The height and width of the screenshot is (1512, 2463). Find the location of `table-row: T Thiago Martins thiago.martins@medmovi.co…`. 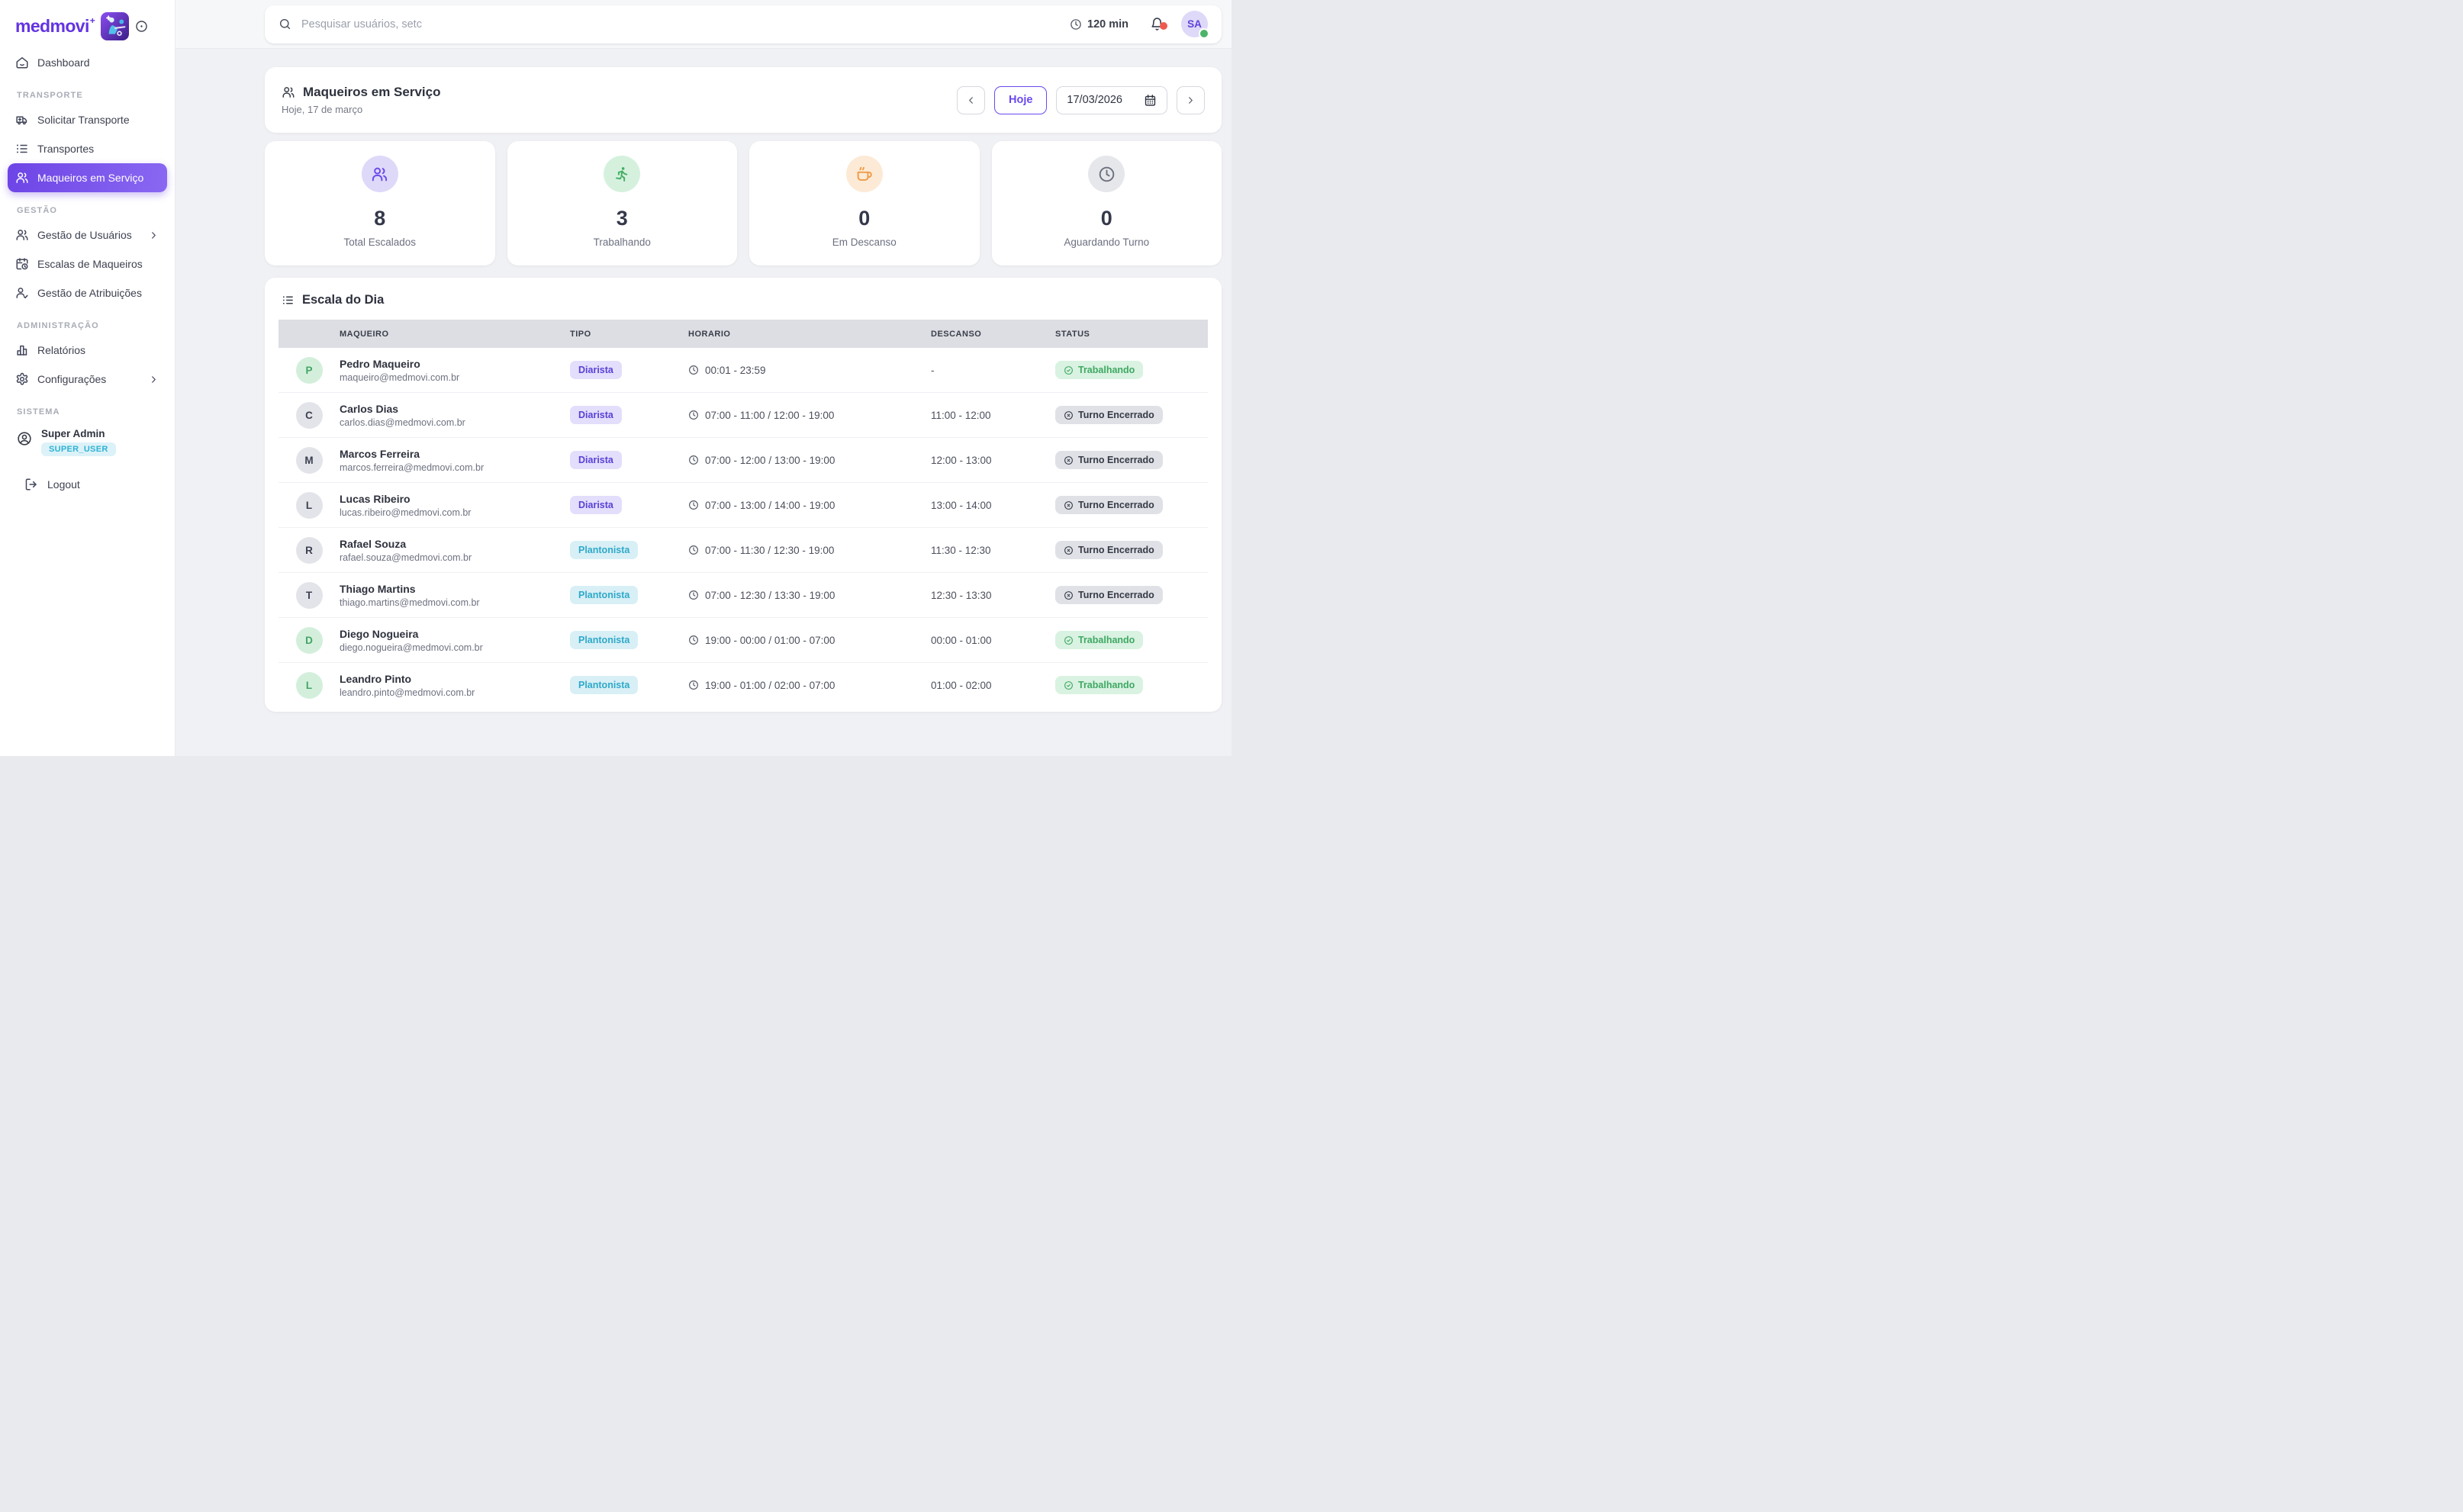

table-row: T Thiago Martins thiago.martins@medmovi.co… is located at coordinates (743, 595).